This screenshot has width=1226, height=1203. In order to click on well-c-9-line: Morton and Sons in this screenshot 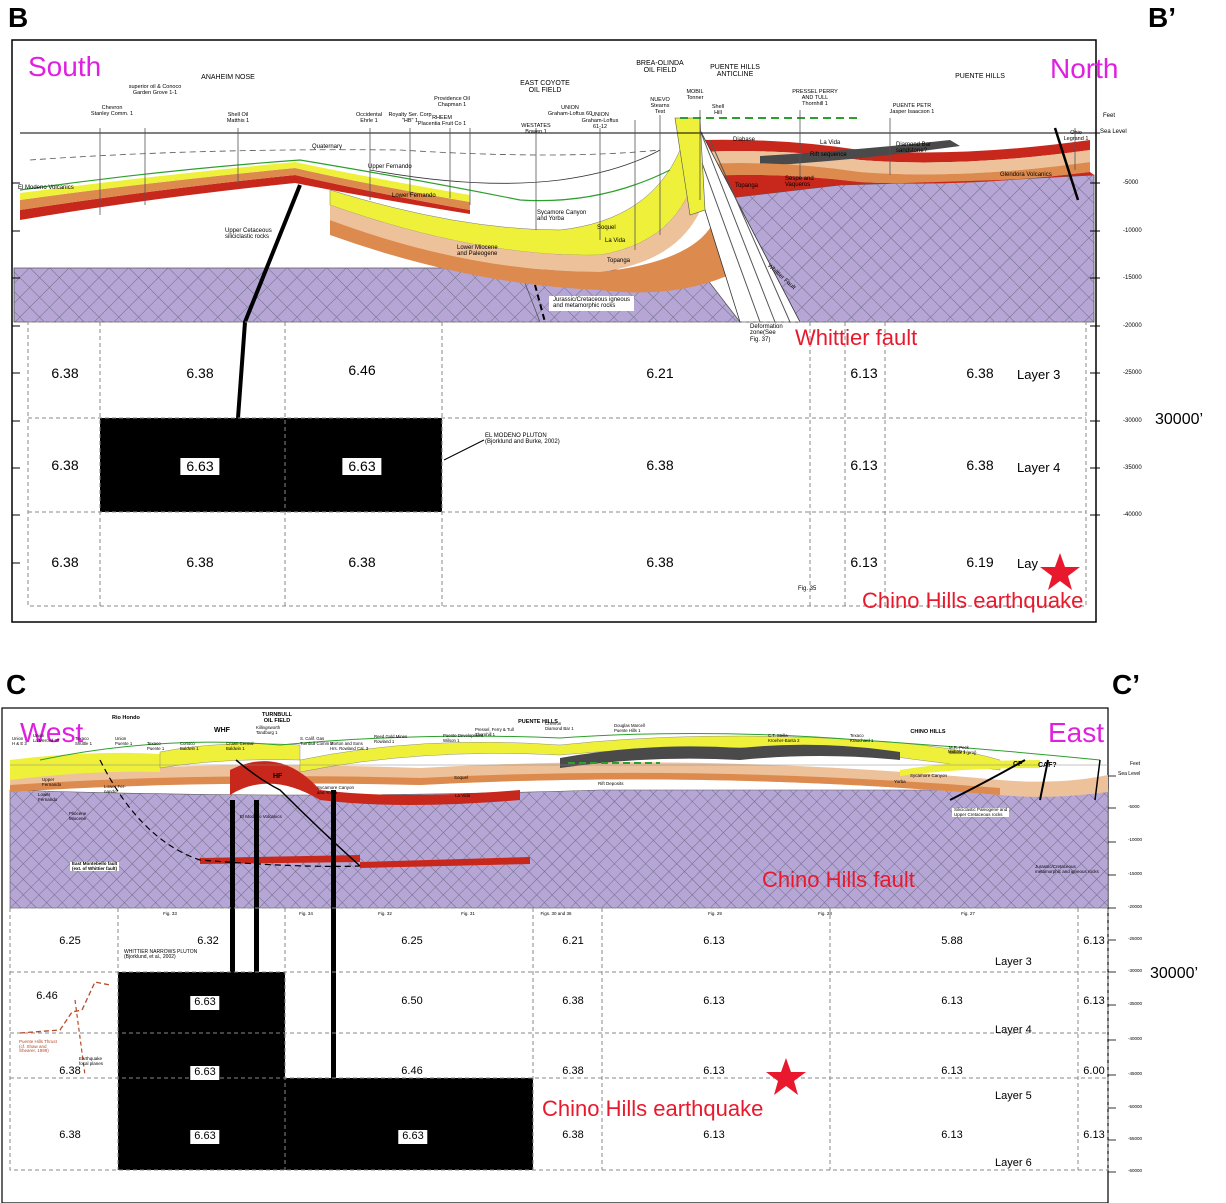, I will do `click(346, 743)`.